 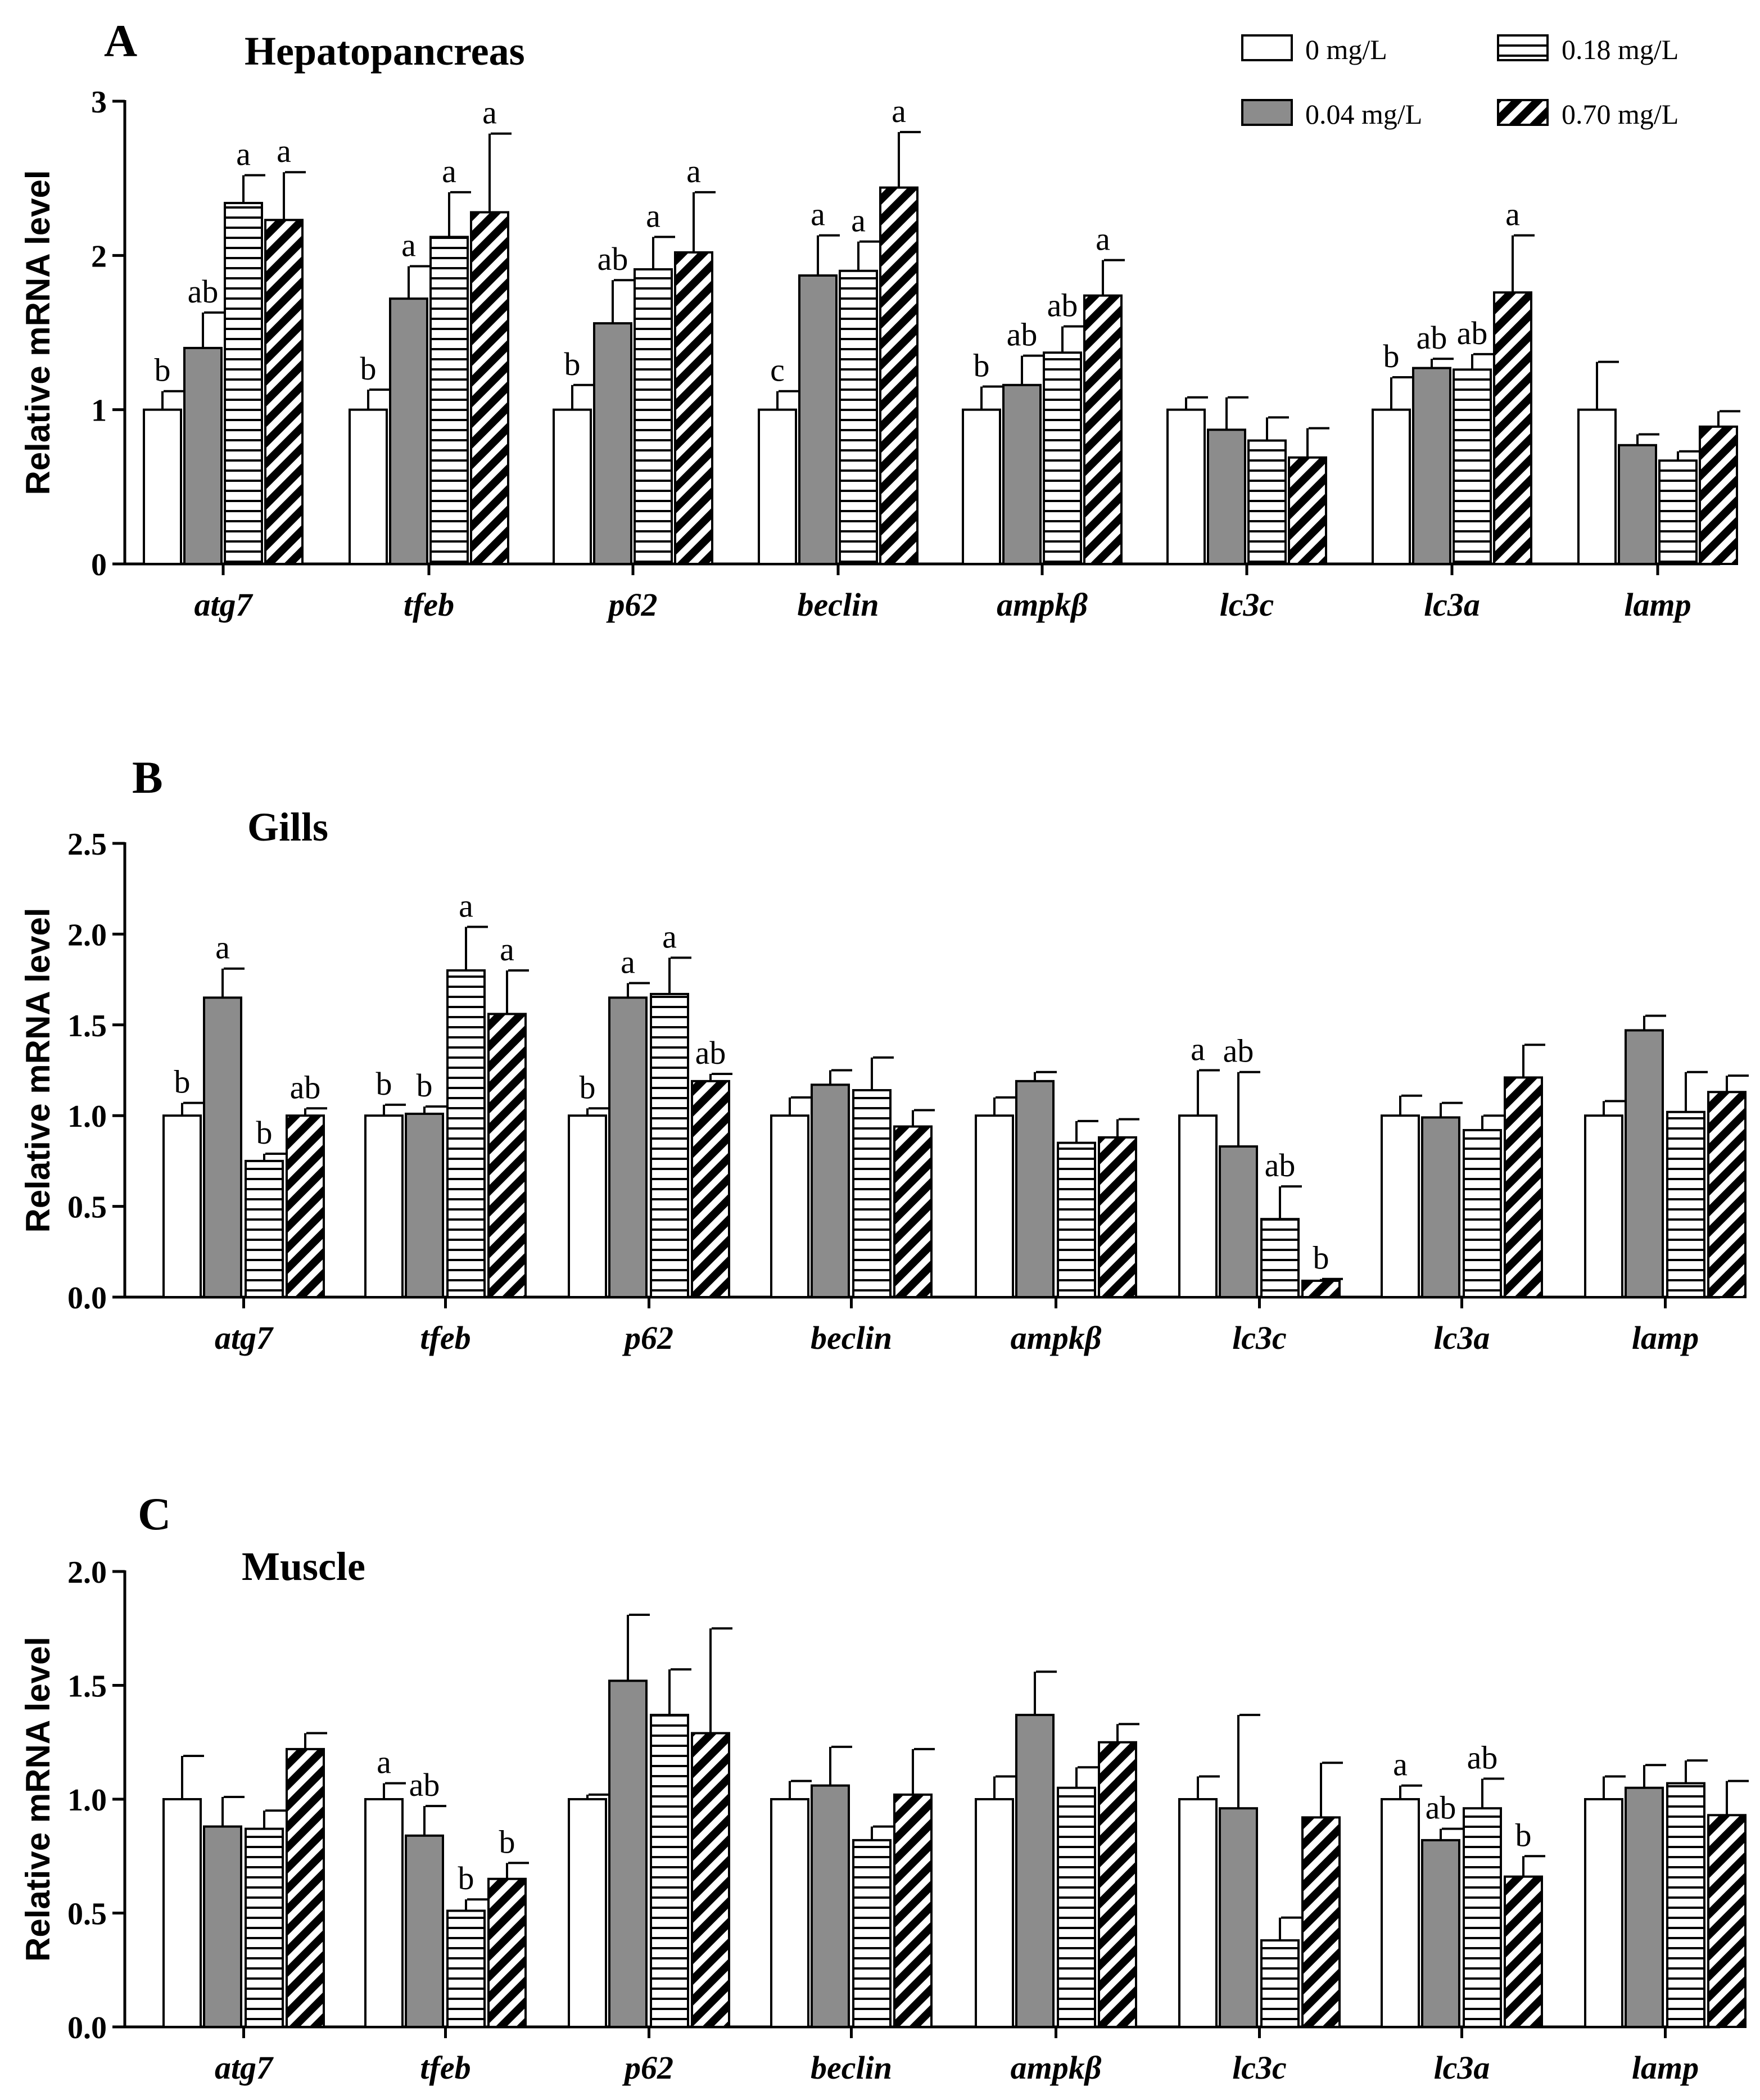 I want to click on panel-letter: B, so click(x=147, y=777).